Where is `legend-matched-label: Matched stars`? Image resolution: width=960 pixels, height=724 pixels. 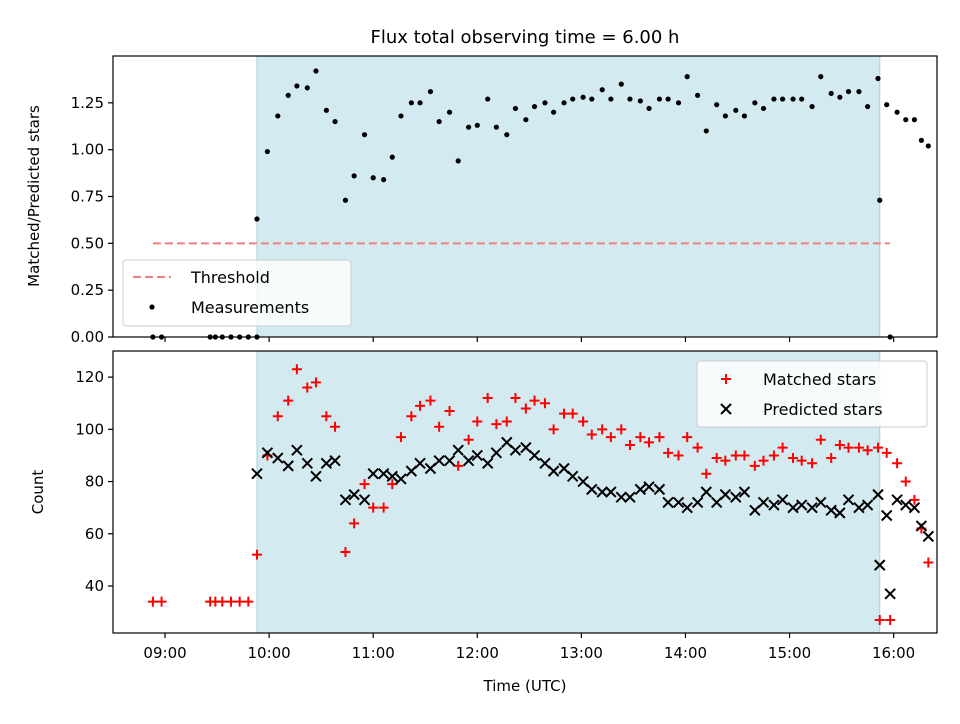 legend-matched-label: Matched stars is located at coordinates (819, 379).